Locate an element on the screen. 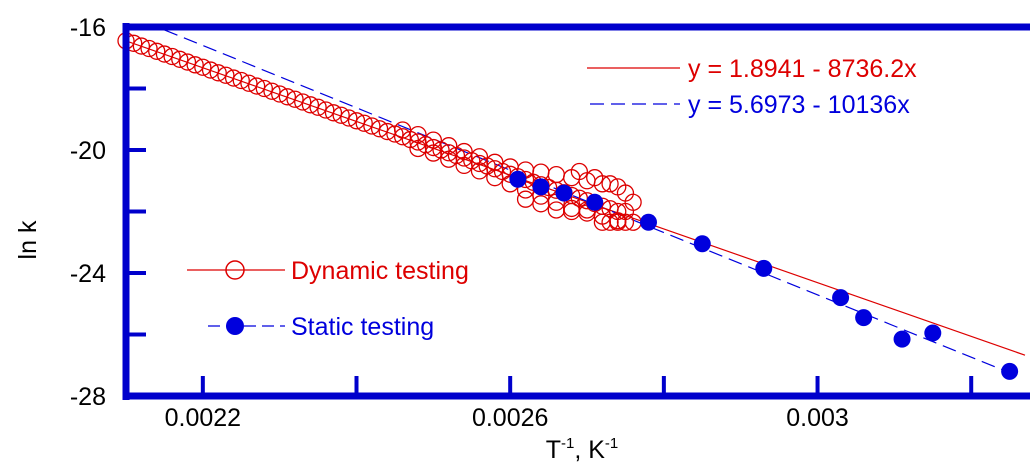  x-axis-label-sup1: -1 is located at coordinates (567, 443).